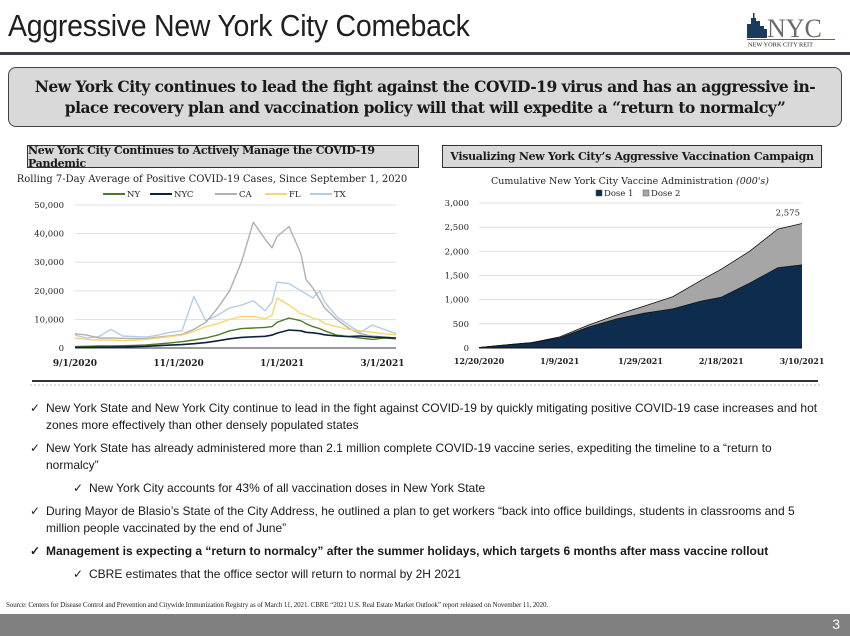  Describe the element at coordinates (752, 181) in the screenshot. I see `chart-title-units: (000's)` at that location.